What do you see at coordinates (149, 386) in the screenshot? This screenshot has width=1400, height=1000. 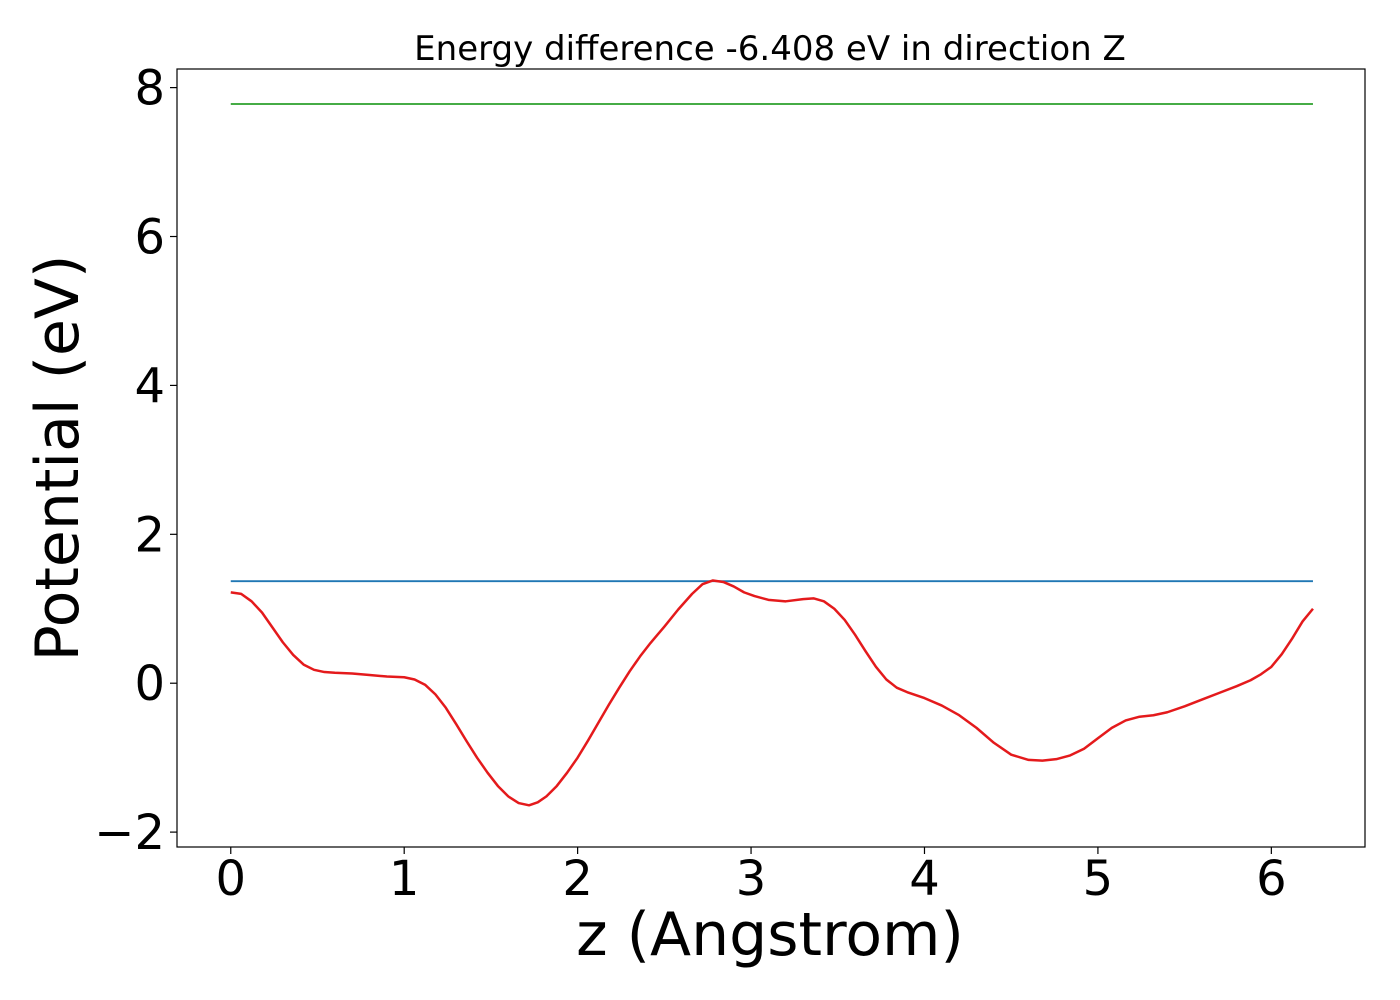 I see `y-tick-label: 4` at bounding box center [149, 386].